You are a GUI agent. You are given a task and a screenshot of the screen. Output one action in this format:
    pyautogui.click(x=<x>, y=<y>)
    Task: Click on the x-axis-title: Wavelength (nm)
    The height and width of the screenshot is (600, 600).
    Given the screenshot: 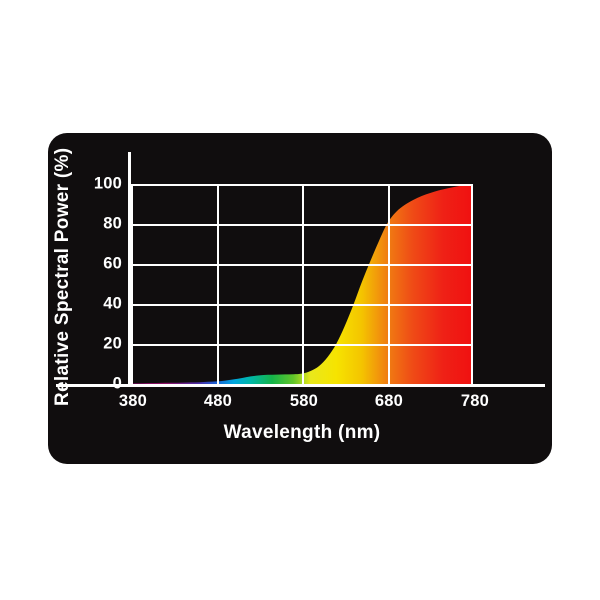 What is the action you would take?
    pyautogui.click(x=302, y=432)
    